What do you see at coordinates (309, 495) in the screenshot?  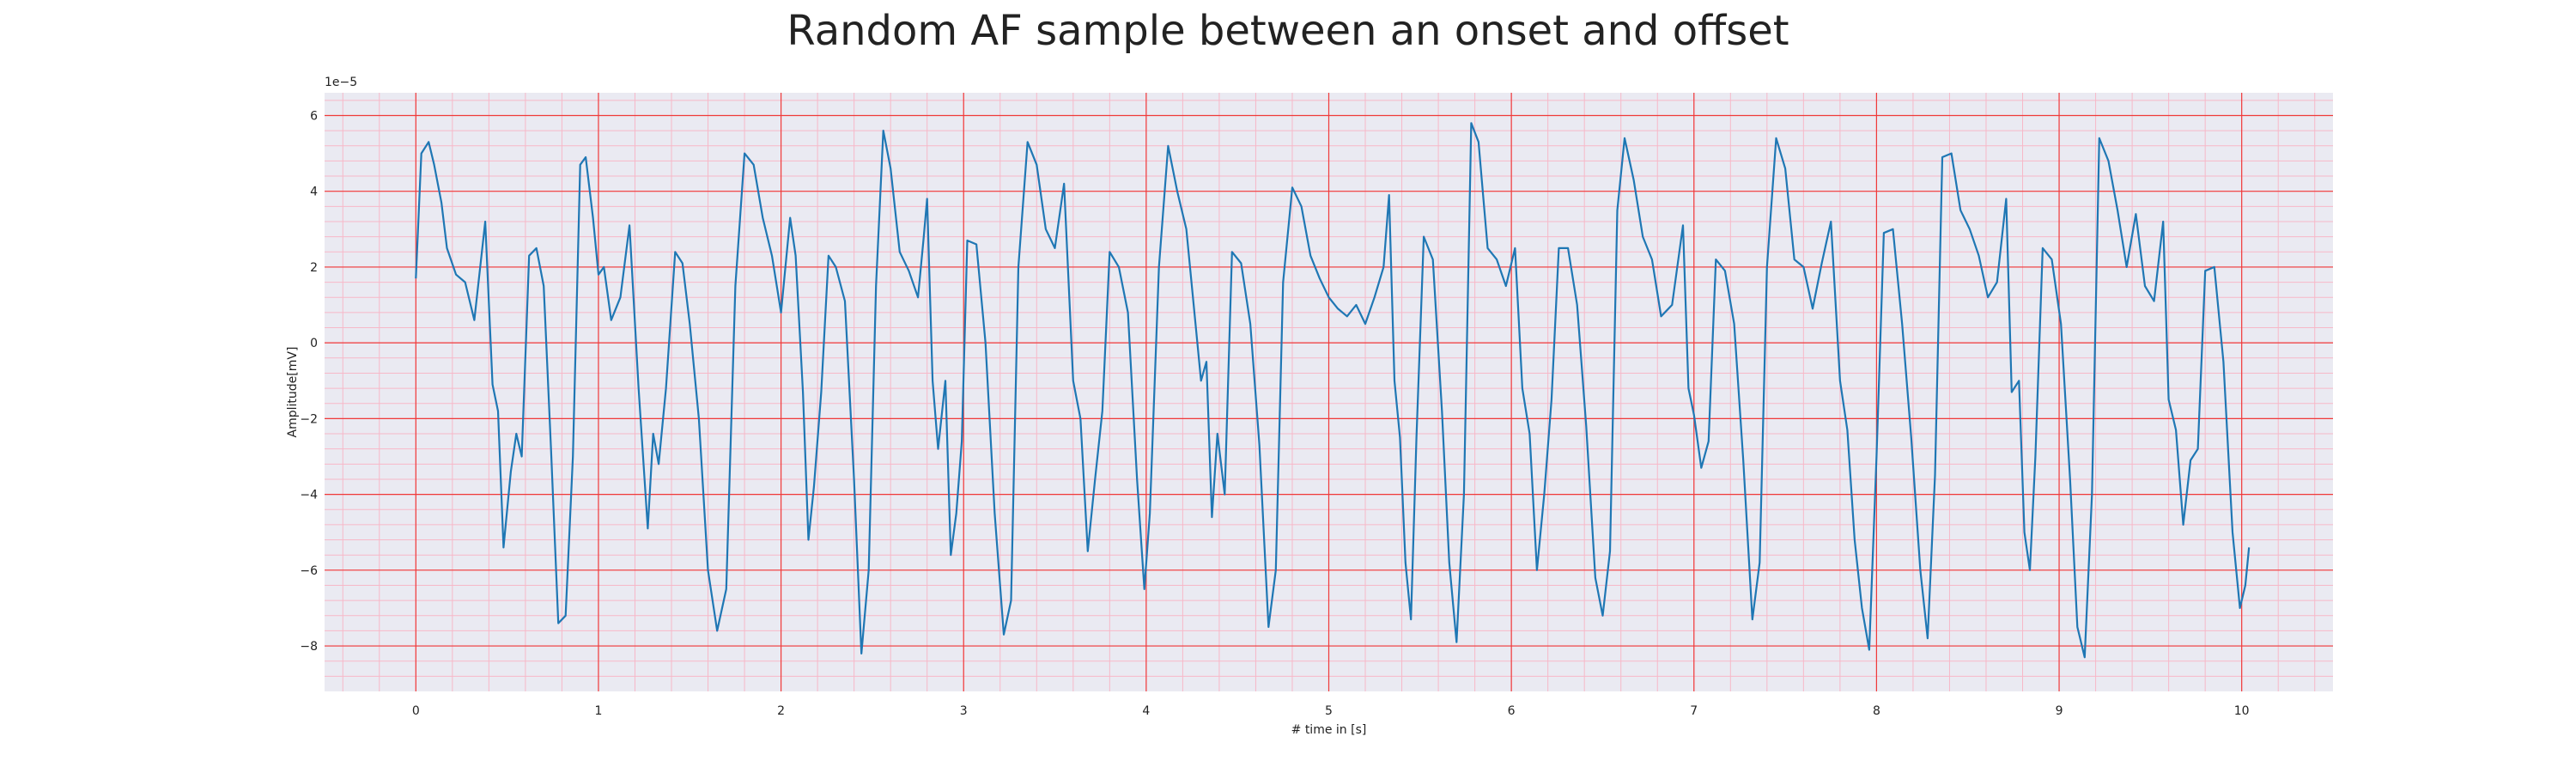 I see `y-tick-label: −4` at bounding box center [309, 495].